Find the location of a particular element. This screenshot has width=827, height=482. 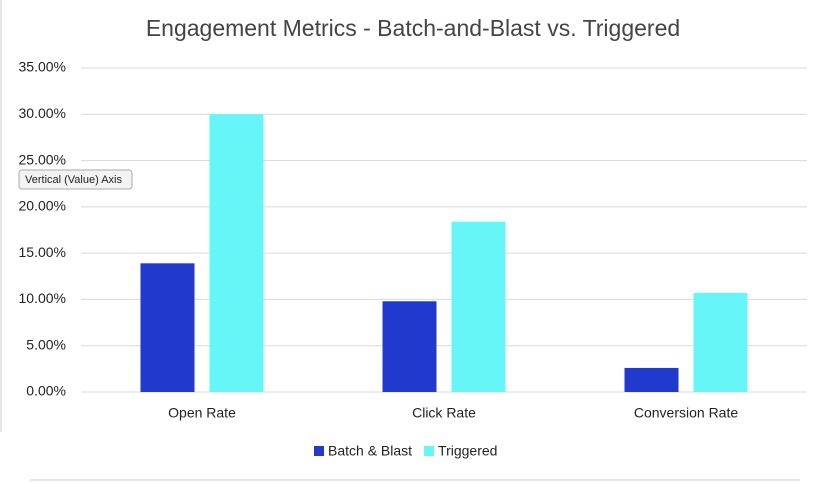

tooltip: Vertical (Value) Axis is located at coordinates (75, 179).